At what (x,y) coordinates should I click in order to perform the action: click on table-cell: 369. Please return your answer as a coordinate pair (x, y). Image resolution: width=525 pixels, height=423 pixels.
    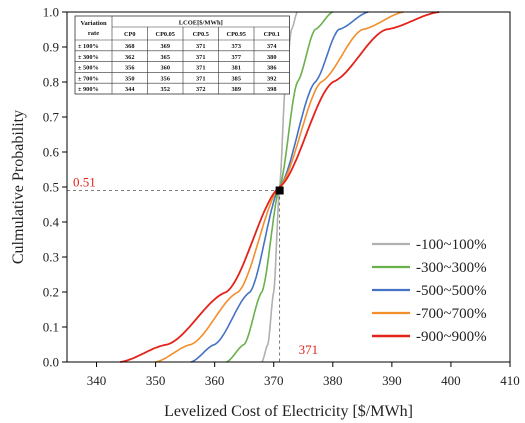
    Looking at the image, I should click on (165, 46).